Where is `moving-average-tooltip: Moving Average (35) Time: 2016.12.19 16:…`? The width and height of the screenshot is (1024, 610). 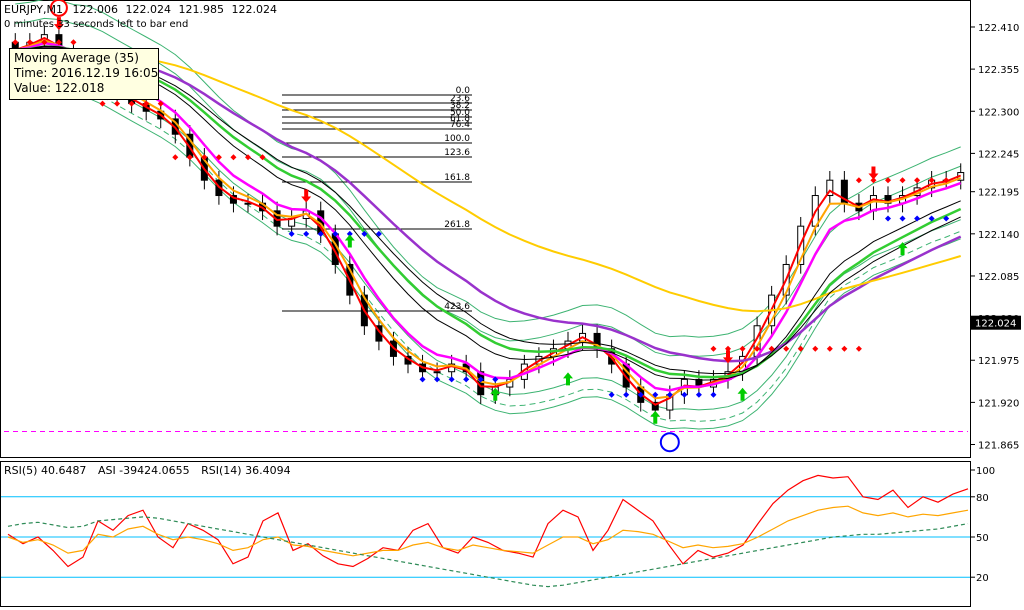 moving-average-tooltip: Moving Average (35) Time: 2016.12.19 16:… is located at coordinates (84, 74).